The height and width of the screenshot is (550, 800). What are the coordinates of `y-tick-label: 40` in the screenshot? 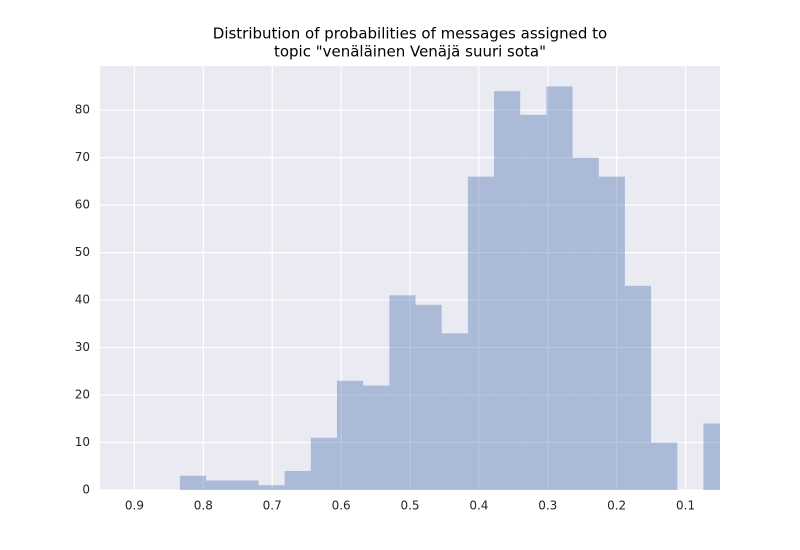 It's located at (82, 300).